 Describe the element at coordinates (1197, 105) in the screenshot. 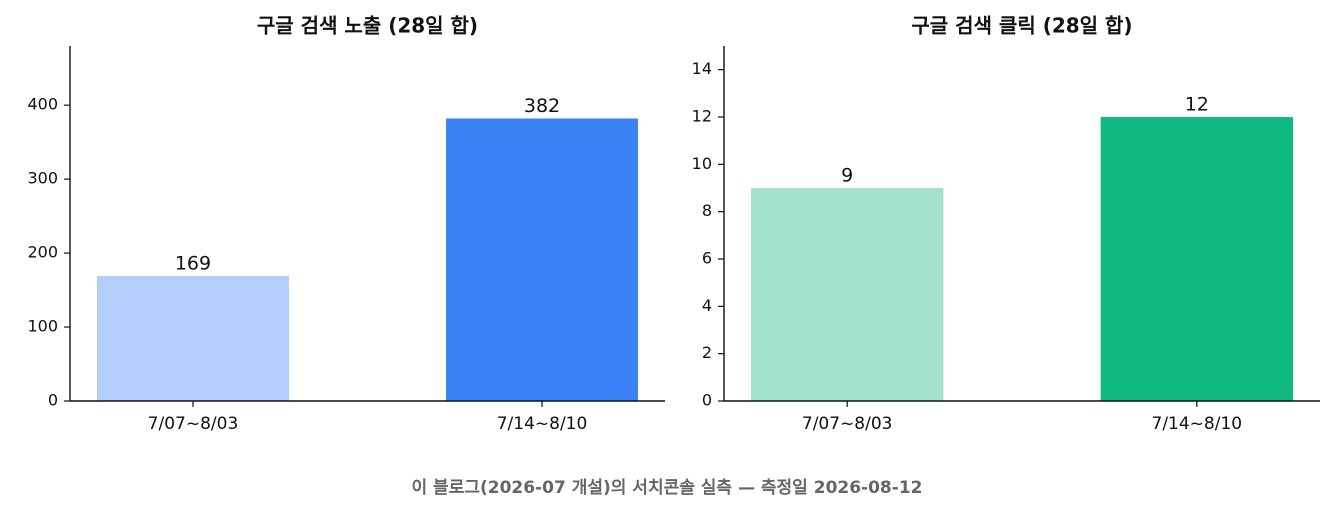

I see `value-label: 12` at that location.